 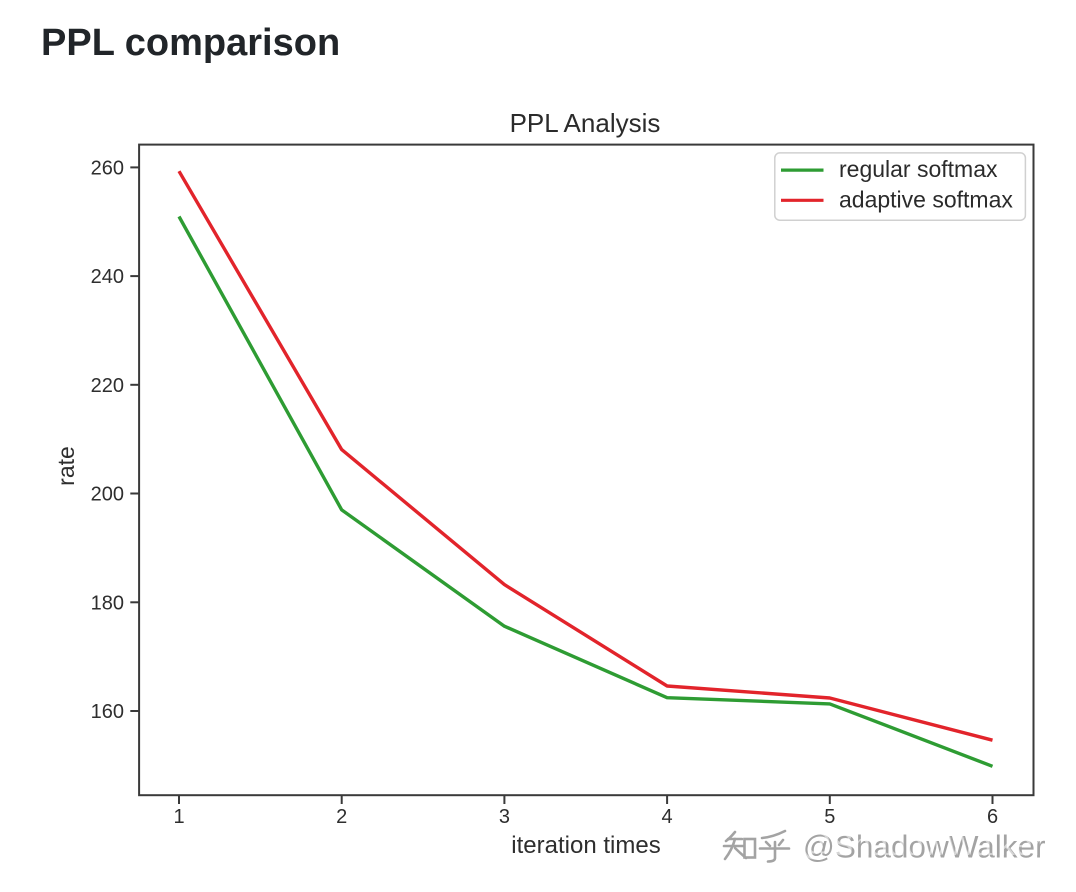 I want to click on svg-text: PPL Analysis, so click(x=585, y=123).